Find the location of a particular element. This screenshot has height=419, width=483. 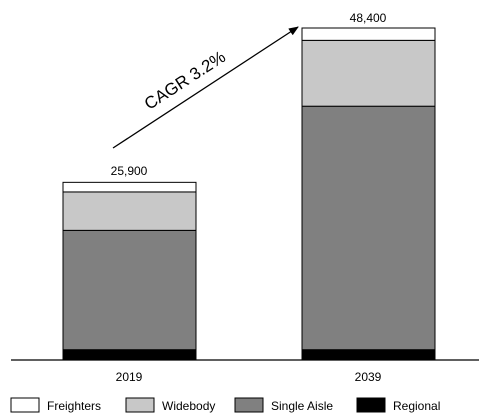

bar-2019-regional is located at coordinates (129, 355).